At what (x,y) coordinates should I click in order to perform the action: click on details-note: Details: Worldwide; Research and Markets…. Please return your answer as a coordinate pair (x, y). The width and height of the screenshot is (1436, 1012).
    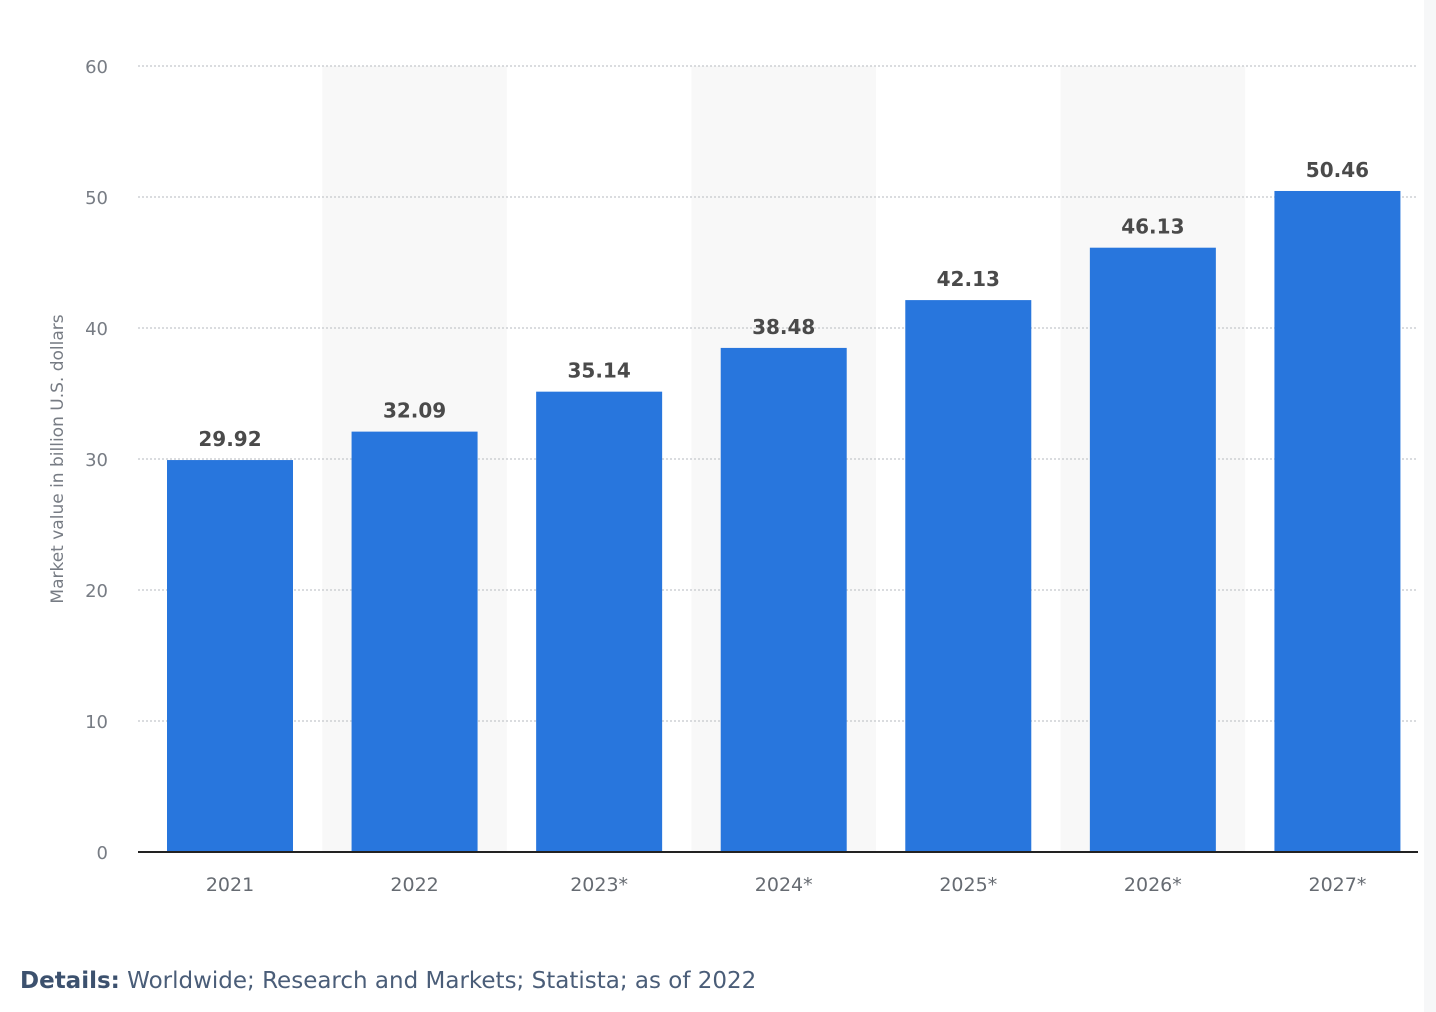
    Looking at the image, I should click on (388, 981).